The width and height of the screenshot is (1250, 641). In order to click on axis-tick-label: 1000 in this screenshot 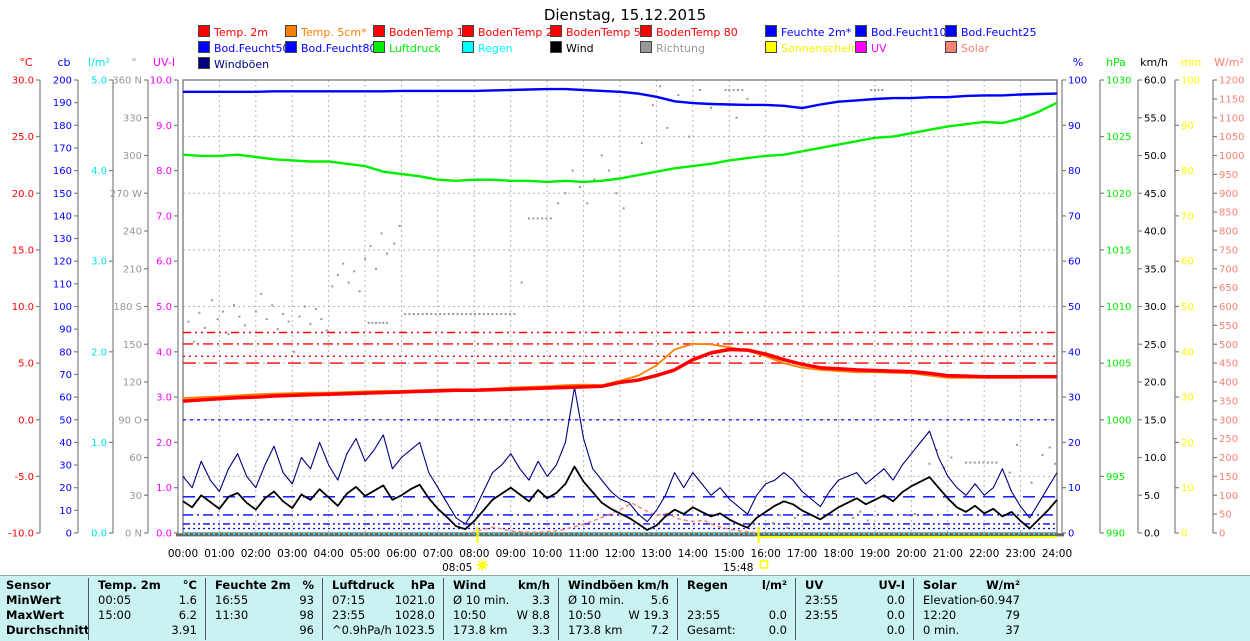, I will do `click(1118, 420)`.